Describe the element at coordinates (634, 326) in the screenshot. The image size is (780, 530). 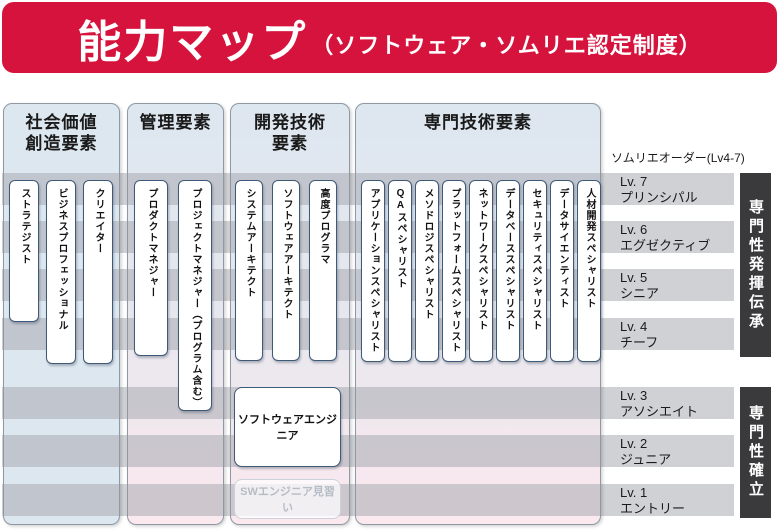
I see `level-number: Lv. 4` at that location.